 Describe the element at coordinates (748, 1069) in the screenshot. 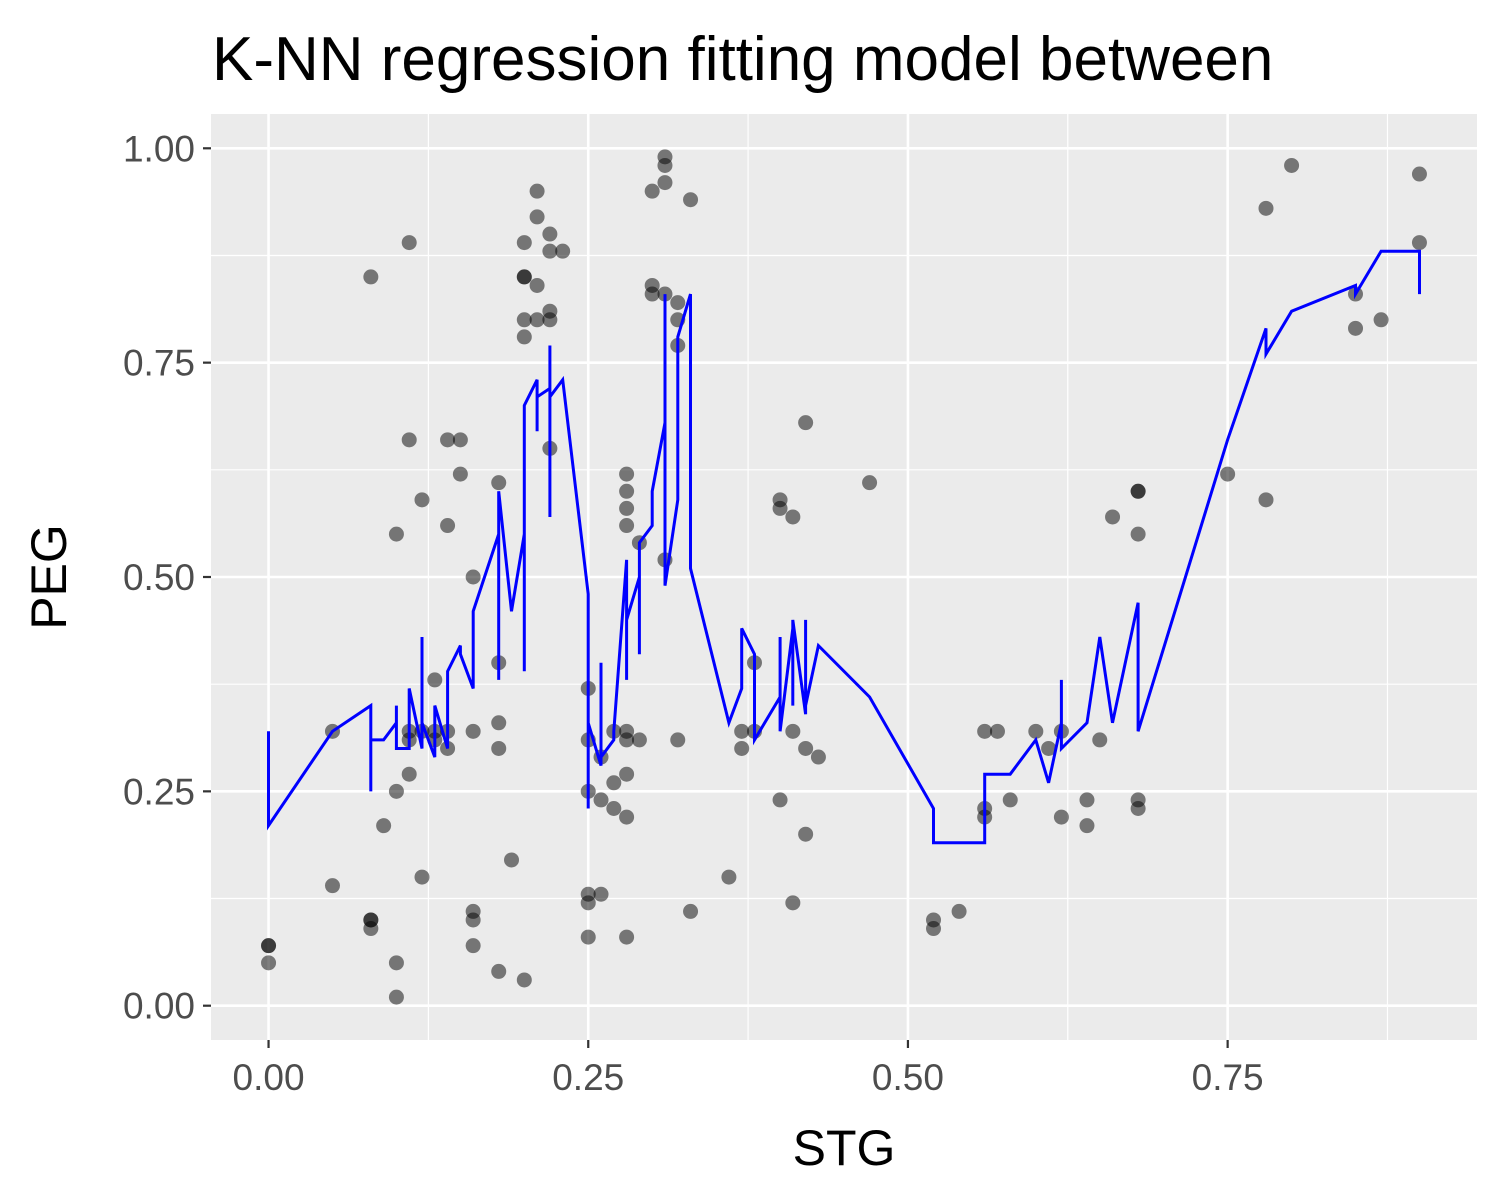

I see `x-axis: 0.00 0.25 0.50 0.75` at that location.